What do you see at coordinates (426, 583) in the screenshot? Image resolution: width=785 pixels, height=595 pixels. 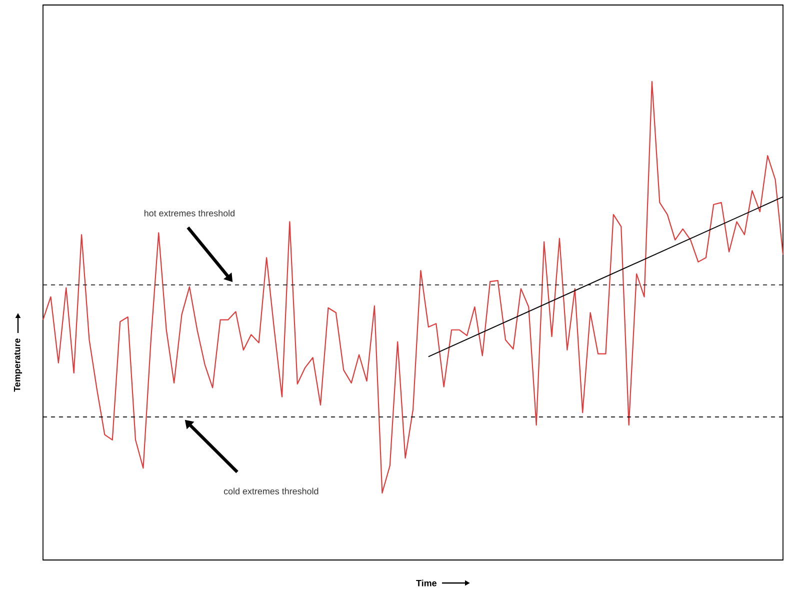 I see `x-axis-title: Time` at bounding box center [426, 583].